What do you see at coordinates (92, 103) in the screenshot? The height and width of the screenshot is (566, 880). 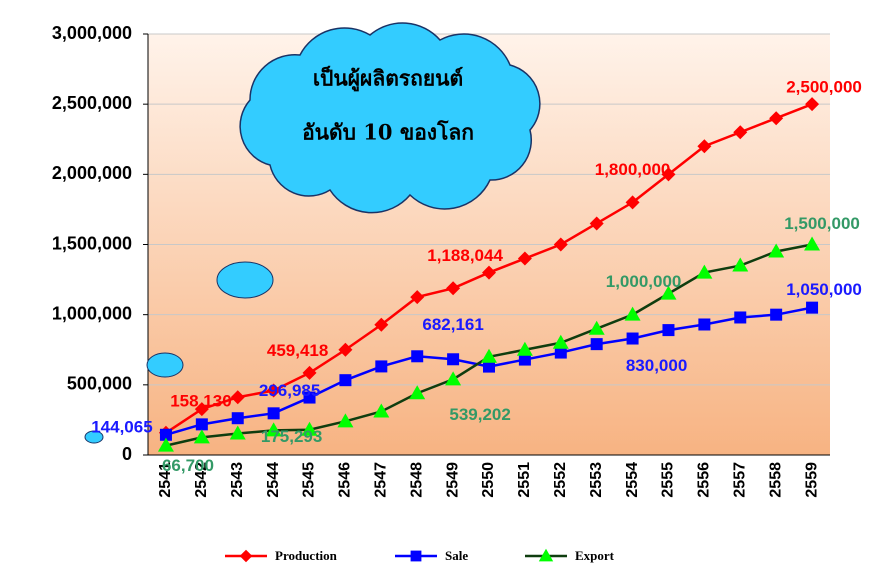 I see `y-tick-label: 2,500,000` at bounding box center [92, 103].